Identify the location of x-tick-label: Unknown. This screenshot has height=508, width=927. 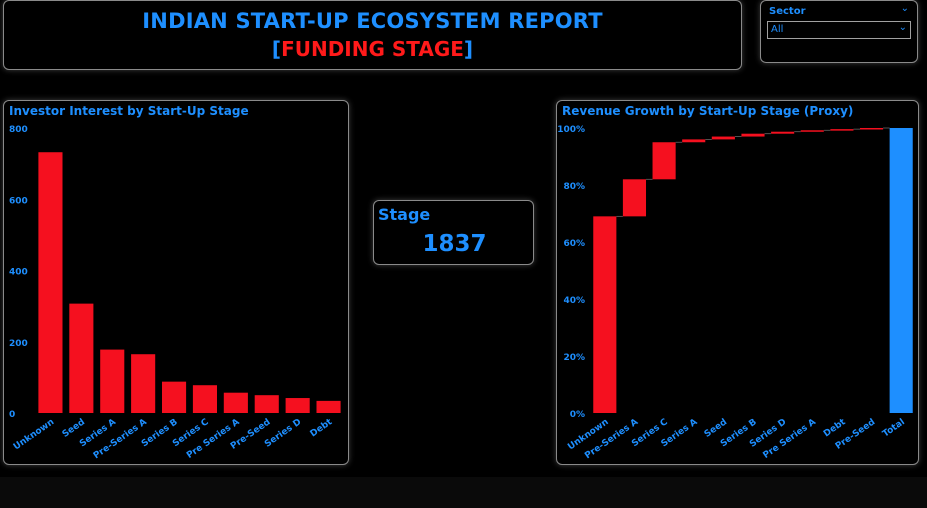
(34, 434).